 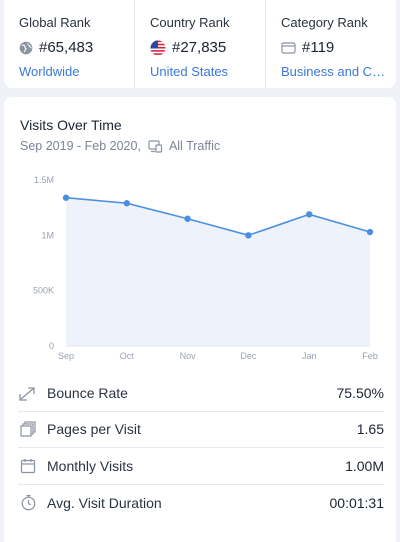 What do you see at coordinates (87, 392) in the screenshot?
I see `metric-label: Bounce Rate` at bounding box center [87, 392].